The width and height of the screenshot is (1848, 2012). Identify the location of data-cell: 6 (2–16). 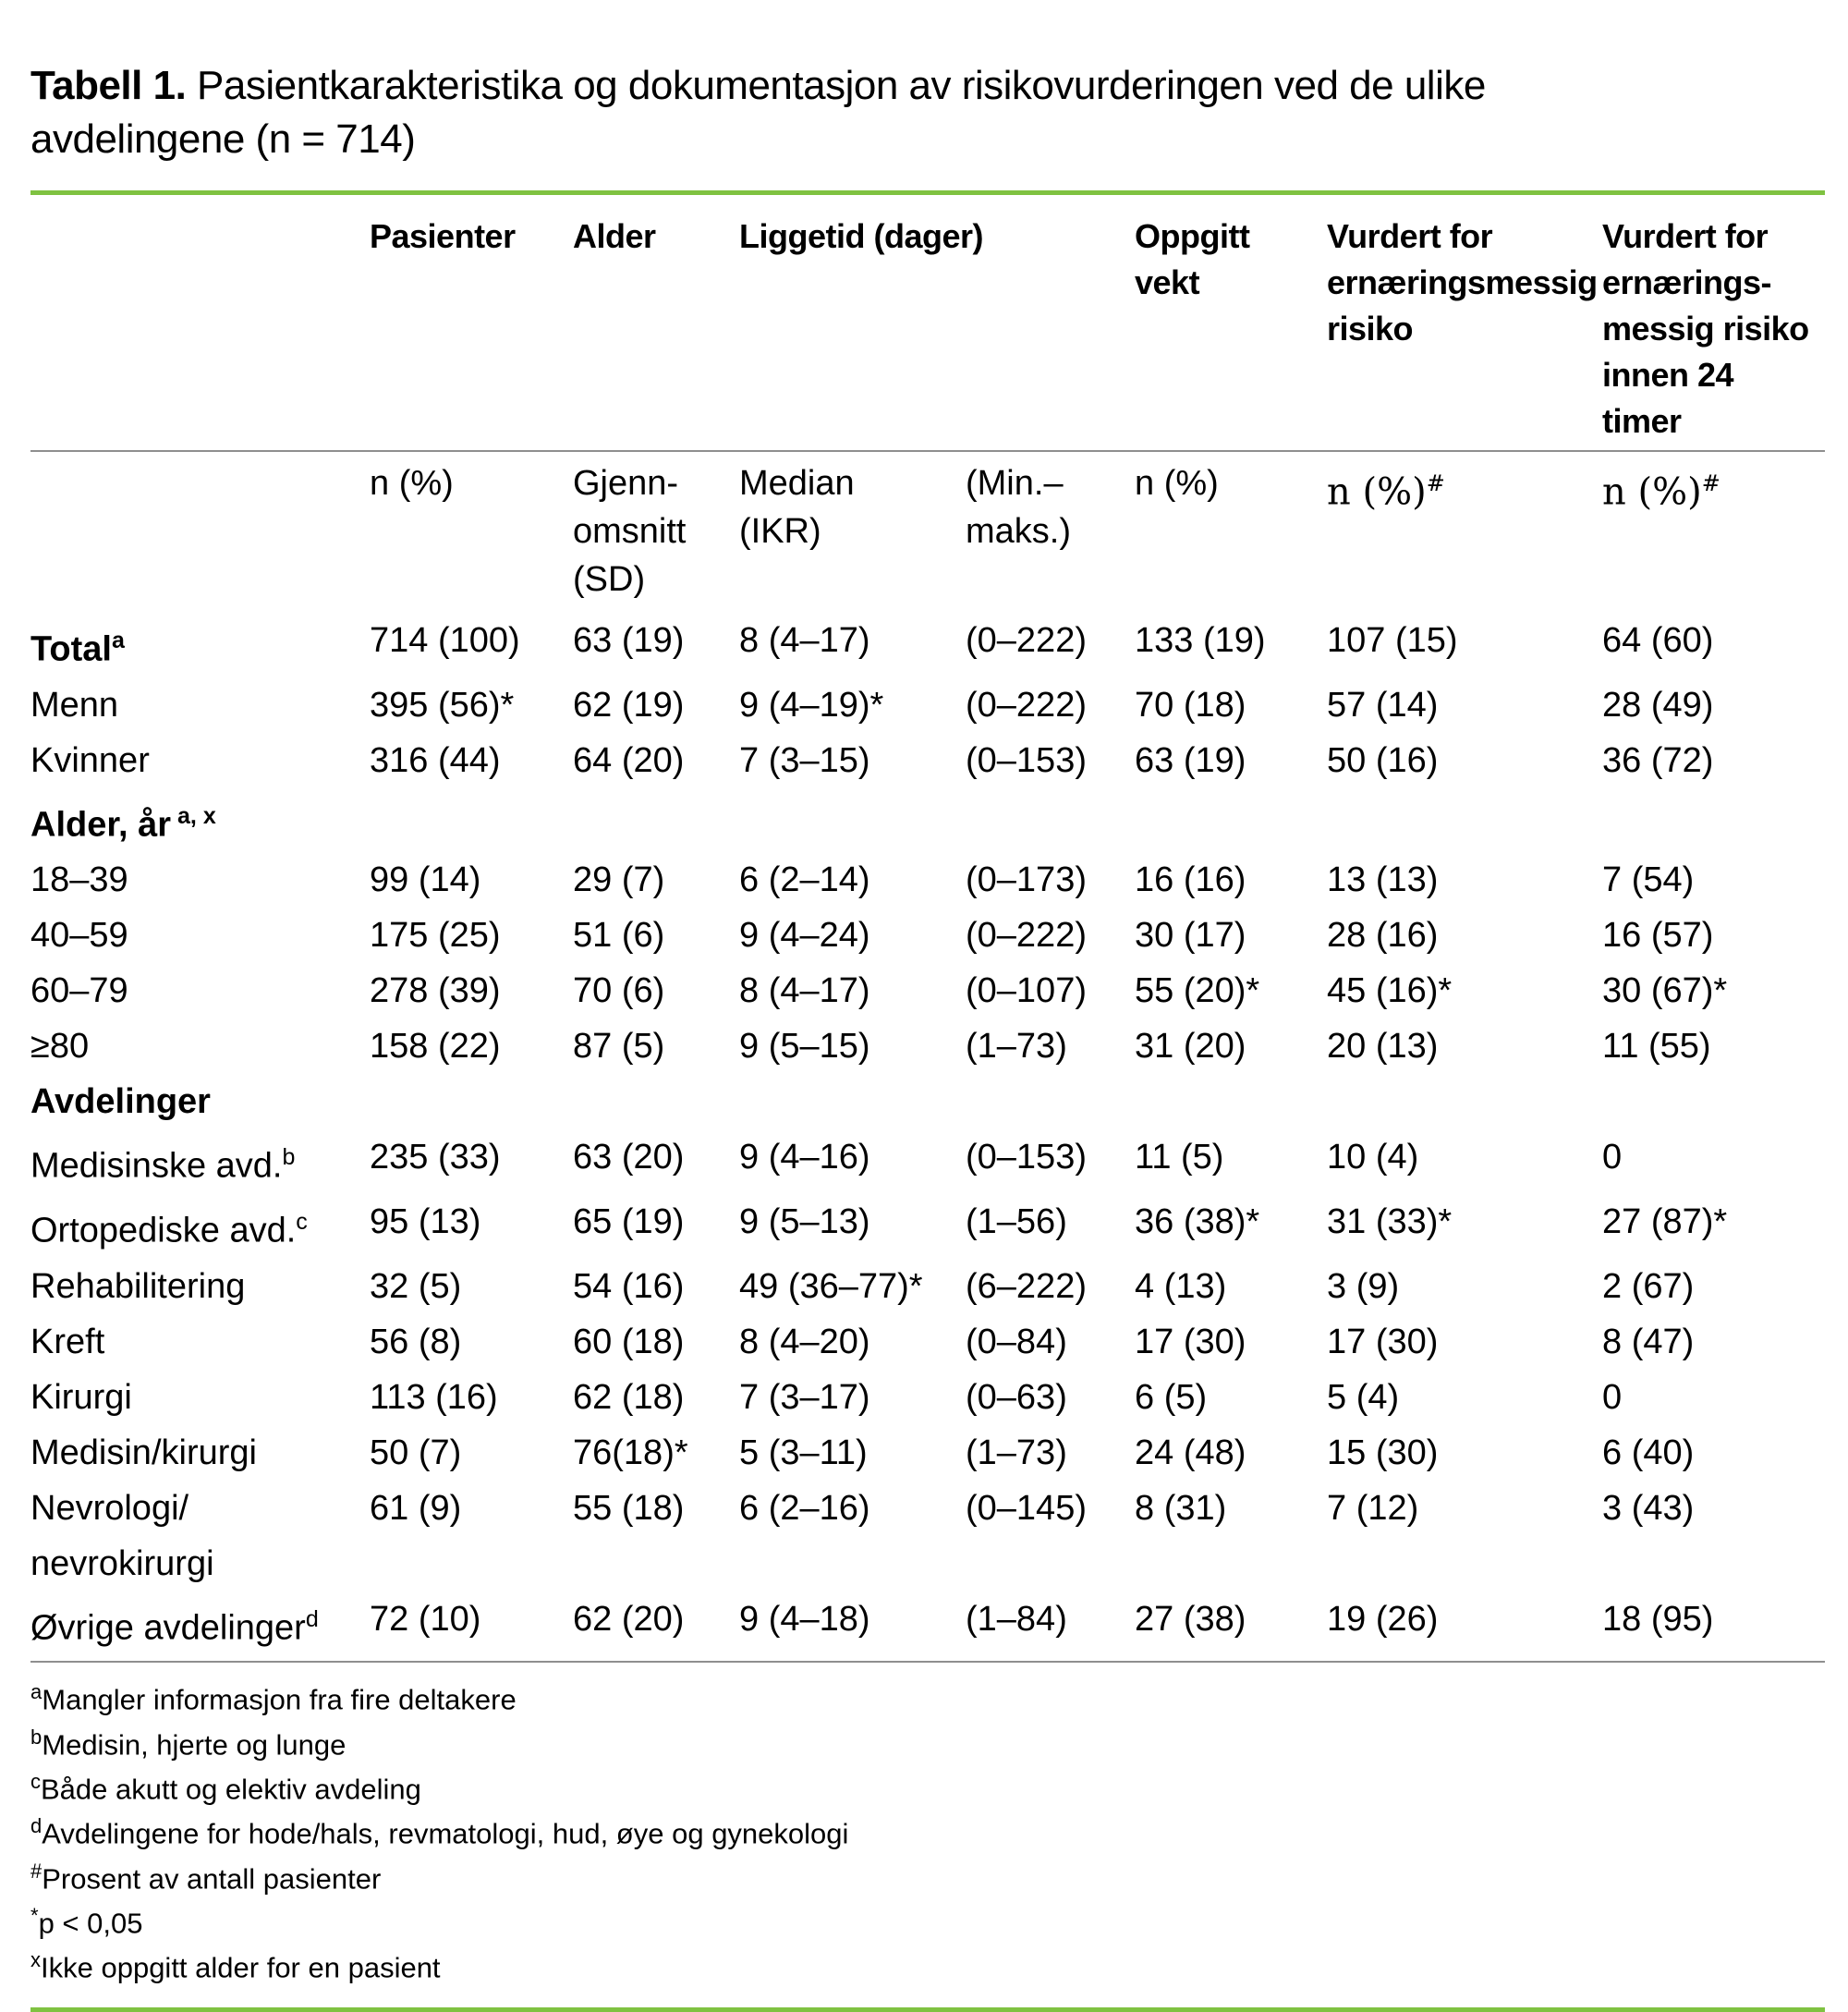
(805, 1508).